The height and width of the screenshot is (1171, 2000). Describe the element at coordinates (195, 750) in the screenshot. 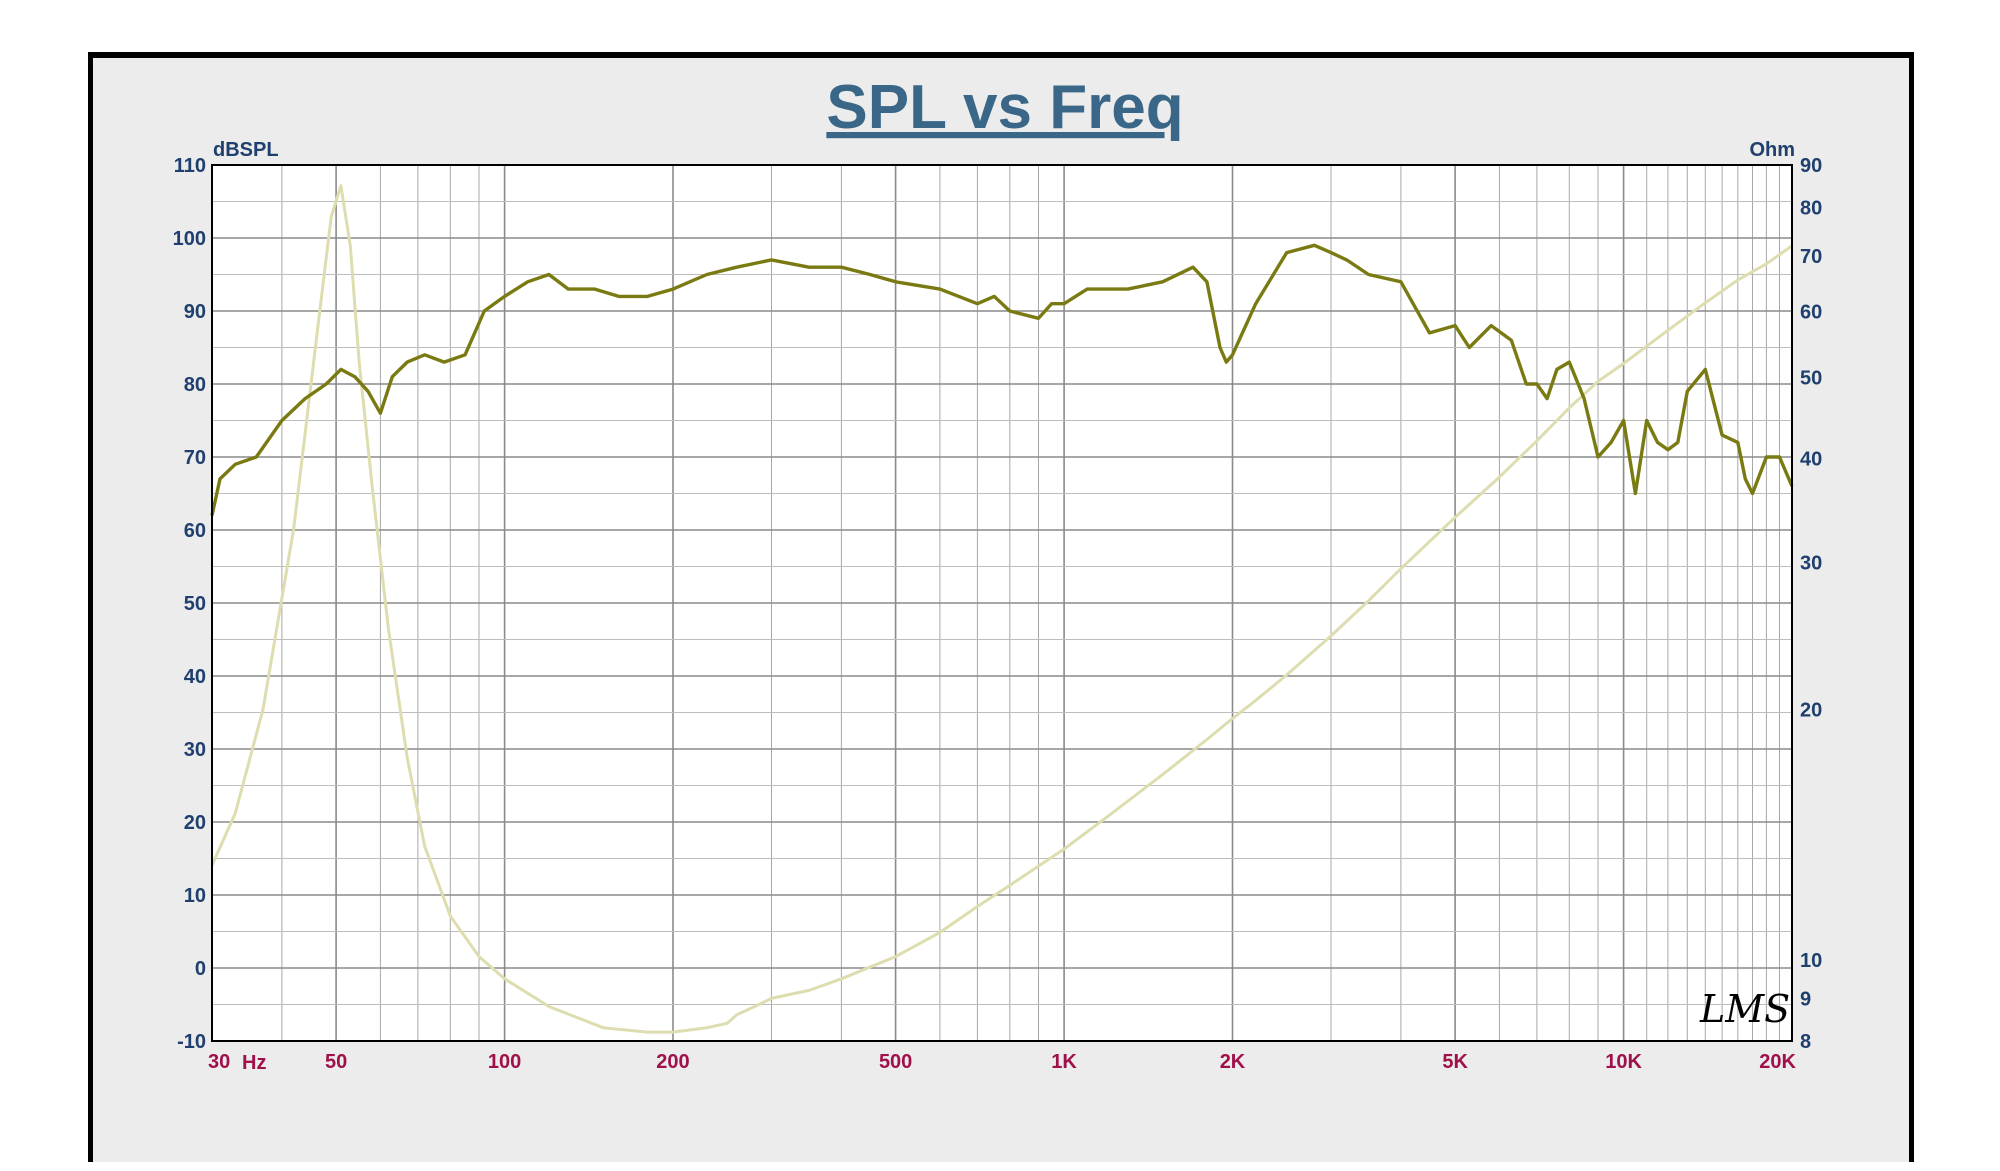

I see `y-left-tick-label: 30` at that location.